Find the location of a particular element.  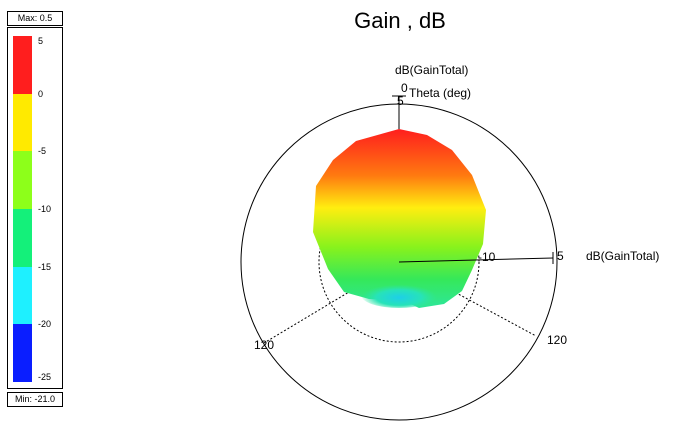

z-top-tick-label: 5 is located at coordinates (400, 101).